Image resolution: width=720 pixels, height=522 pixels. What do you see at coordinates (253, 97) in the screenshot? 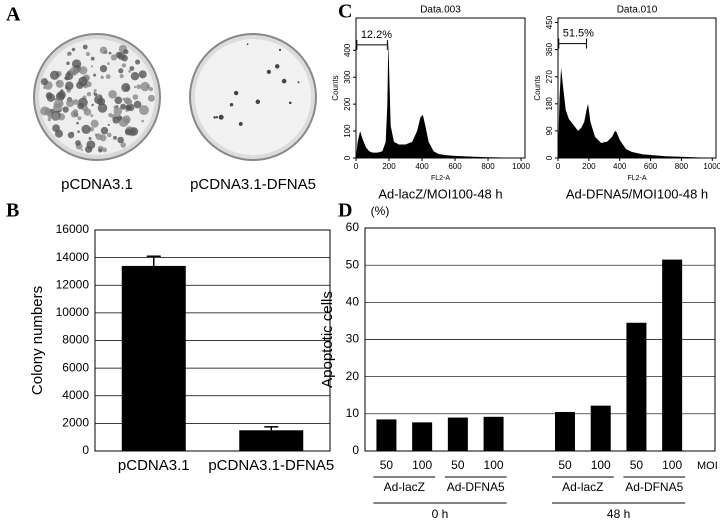
I see `dish-right` at bounding box center [253, 97].